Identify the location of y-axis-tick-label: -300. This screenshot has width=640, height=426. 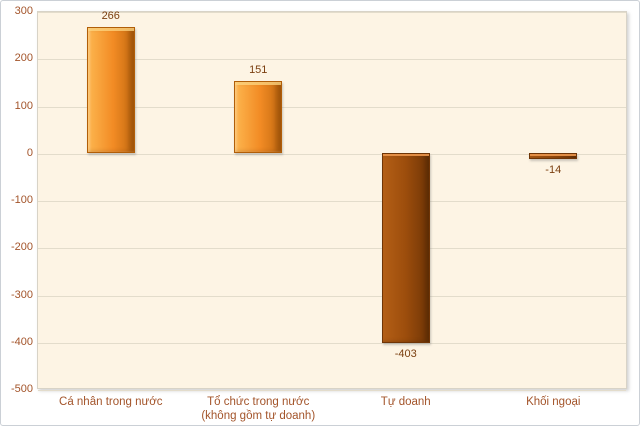
(21, 294).